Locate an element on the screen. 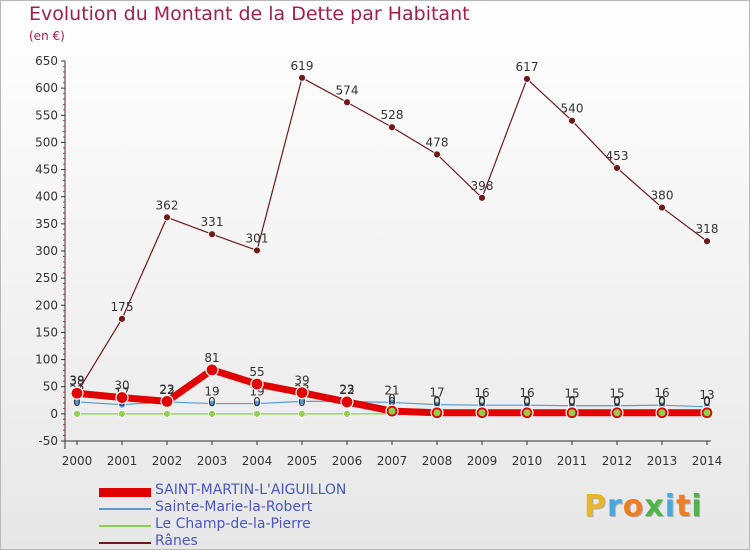 The width and height of the screenshot is (750, 550). x-tick-label: 2013 is located at coordinates (662, 461).